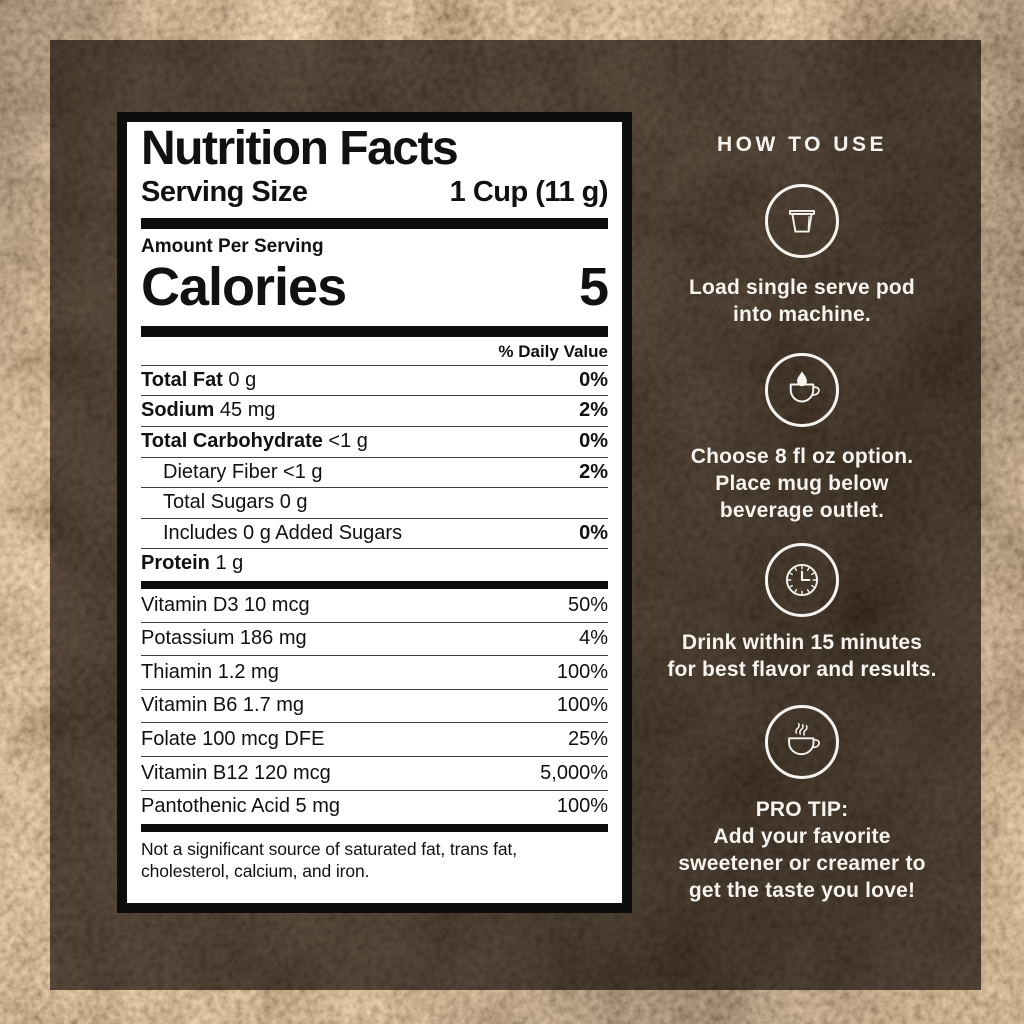  Describe the element at coordinates (593, 286) in the screenshot. I see `calories-value: 5` at that location.